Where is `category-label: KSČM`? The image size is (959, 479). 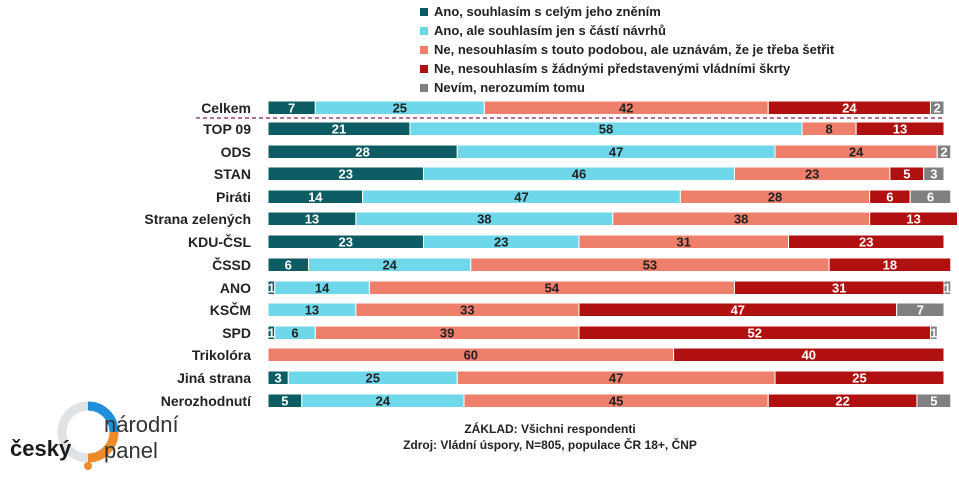
category-label: KSČM is located at coordinates (230, 309).